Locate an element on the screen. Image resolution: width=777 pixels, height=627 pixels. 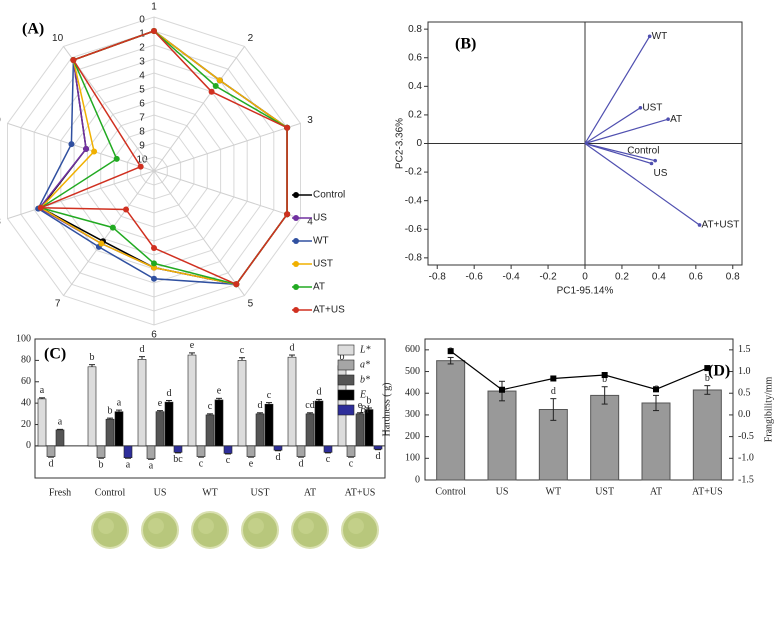
legend-label: WT is located at coordinates (321, 241).